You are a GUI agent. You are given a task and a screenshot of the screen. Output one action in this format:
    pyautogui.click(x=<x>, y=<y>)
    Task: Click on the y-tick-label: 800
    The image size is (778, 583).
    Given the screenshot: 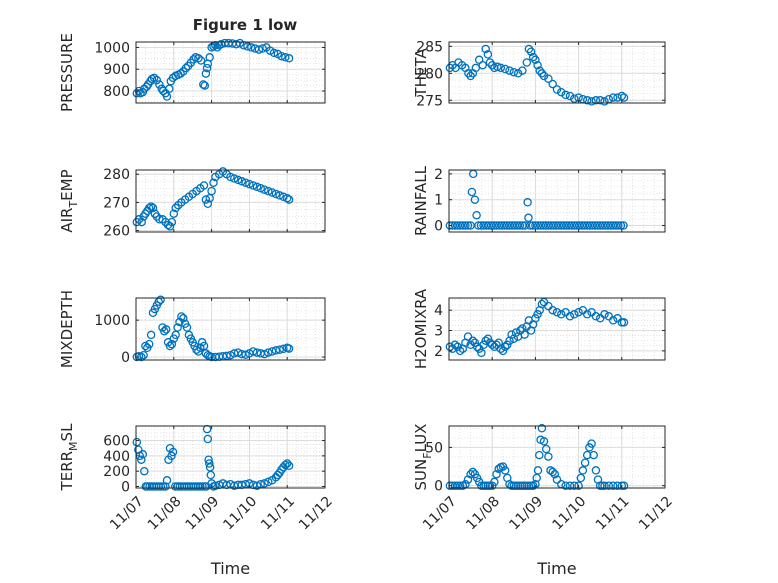 What is the action you would take?
    pyautogui.click(x=116, y=92)
    